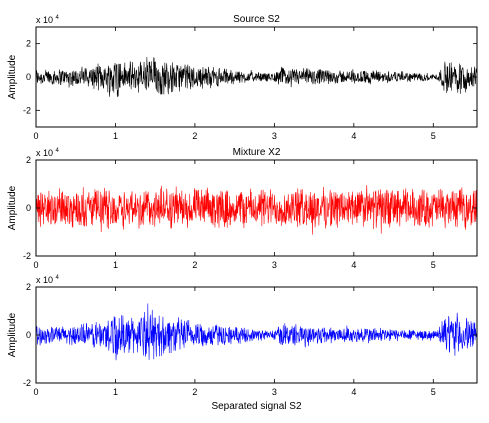  What do you see at coordinates (256, 19) in the screenshot?
I see `chart-title: Source S2` at bounding box center [256, 19].